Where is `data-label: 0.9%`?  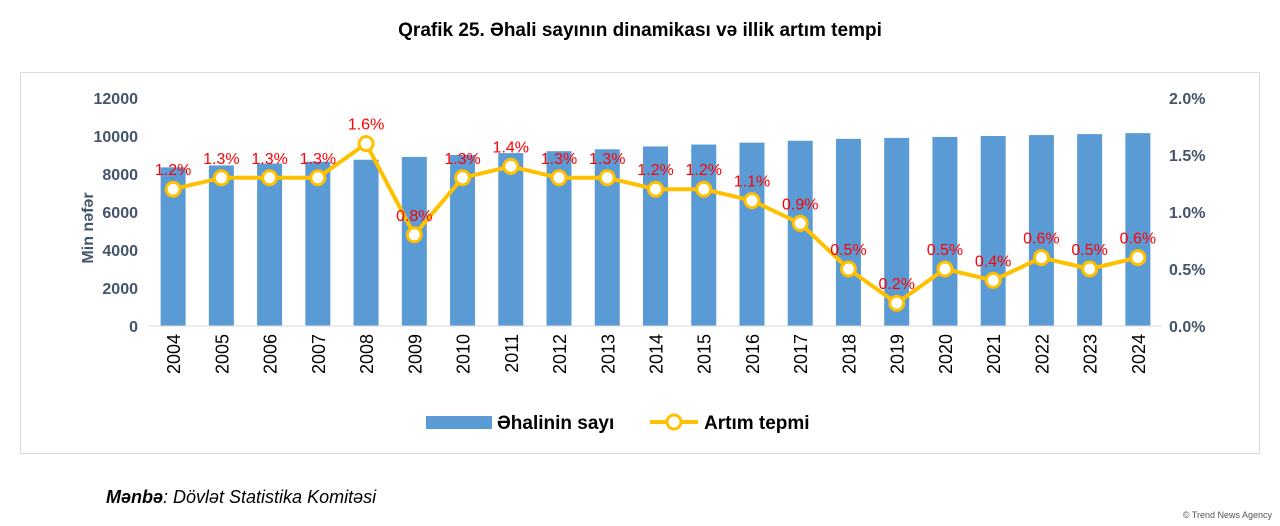 data-label: 0.9% is located at coordinates (800, 204).